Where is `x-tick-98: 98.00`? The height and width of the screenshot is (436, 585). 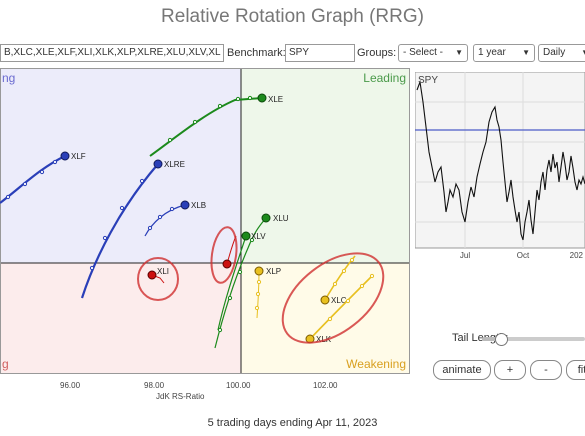
x-tick-98: 98.00 is located at coordinates (154, 385).